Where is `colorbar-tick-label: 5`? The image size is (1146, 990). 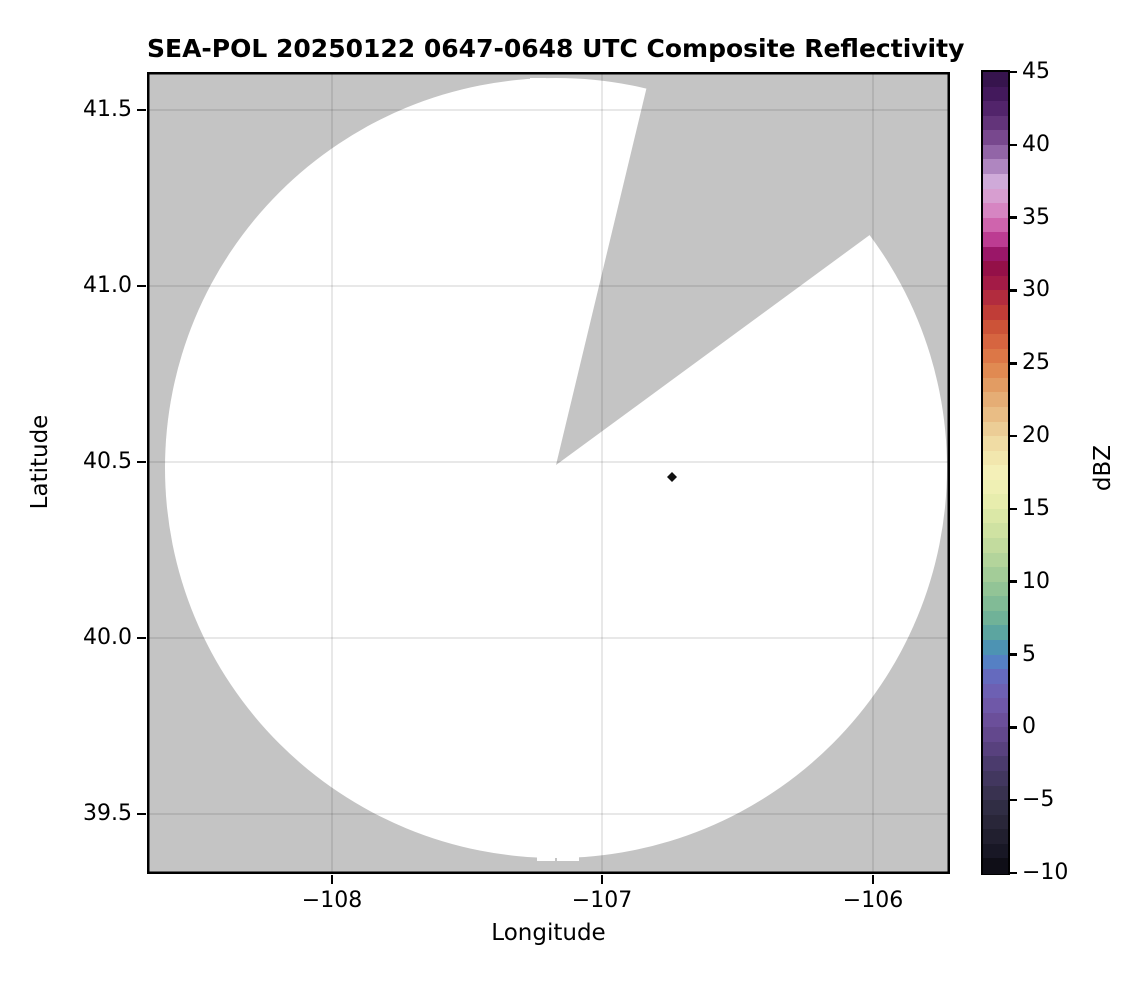
colorbar-tick-label: 5 is located at coordinates (1029, 654).